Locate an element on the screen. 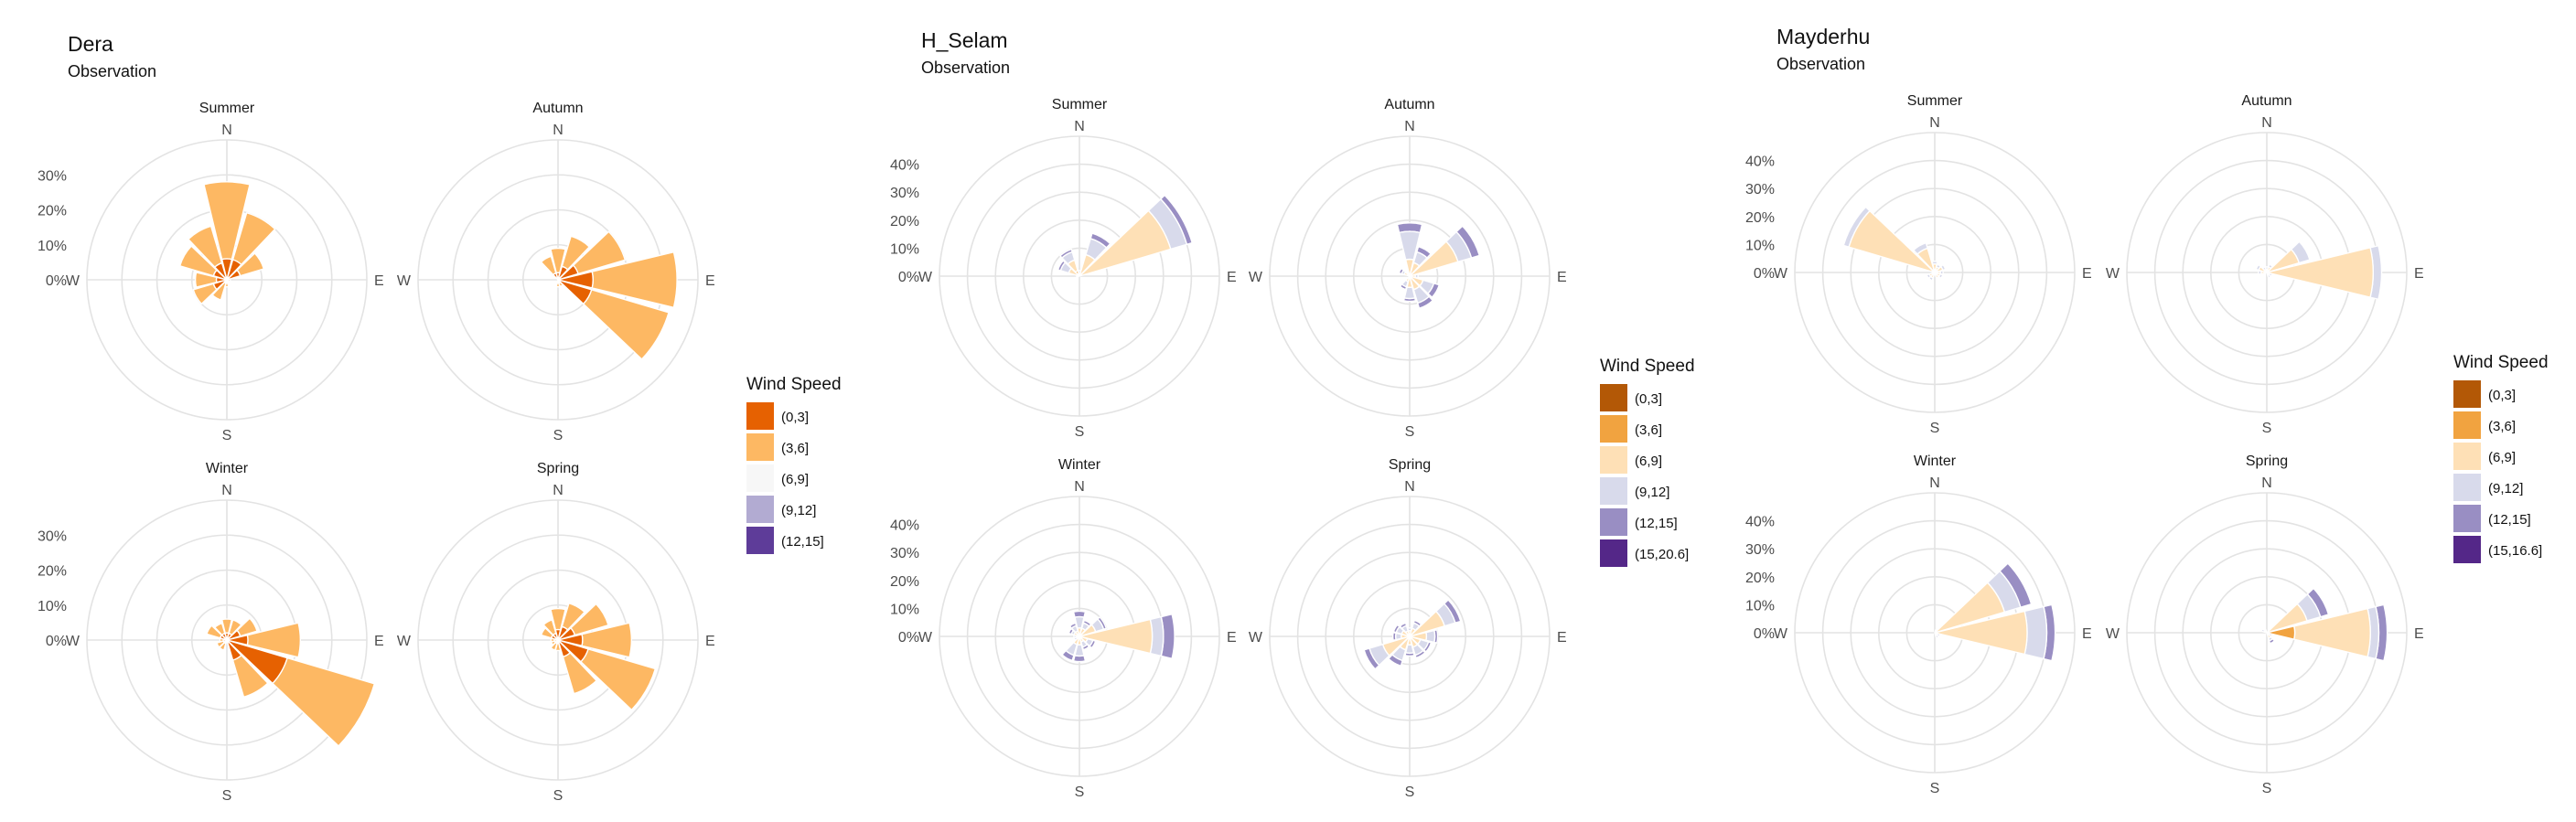 The height and width of the screenshot is (822, 2576). dera-autumn-compass-n: N is located at coordinates (558, 130).